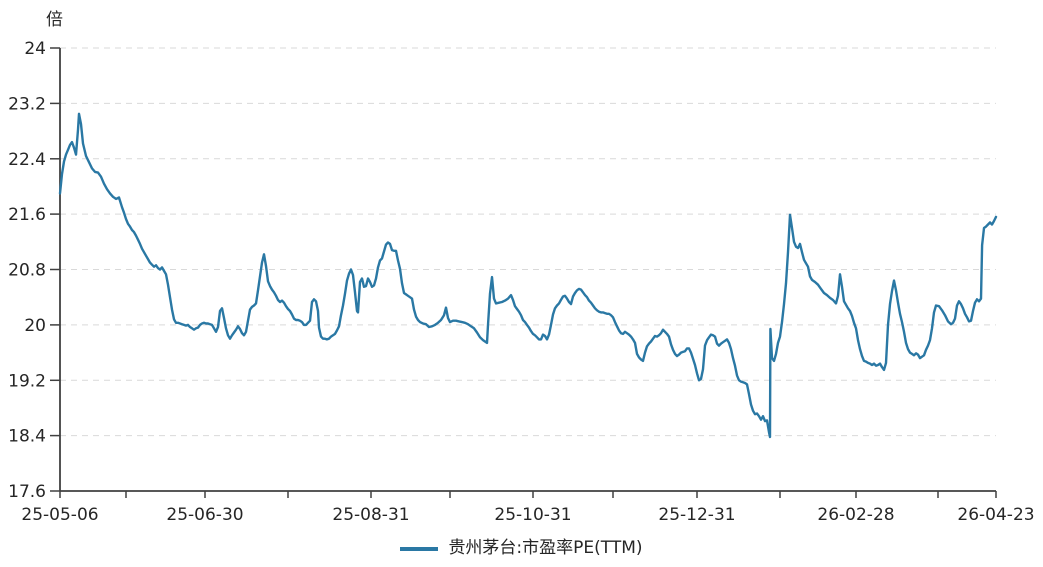 Image resolution: width=1043 pixels, height=567 pixels. What do you see at coordinates (855, 515) in the screenshot?
I see `x-tick-label: 26-02-28` at bounding box center [855, 515].